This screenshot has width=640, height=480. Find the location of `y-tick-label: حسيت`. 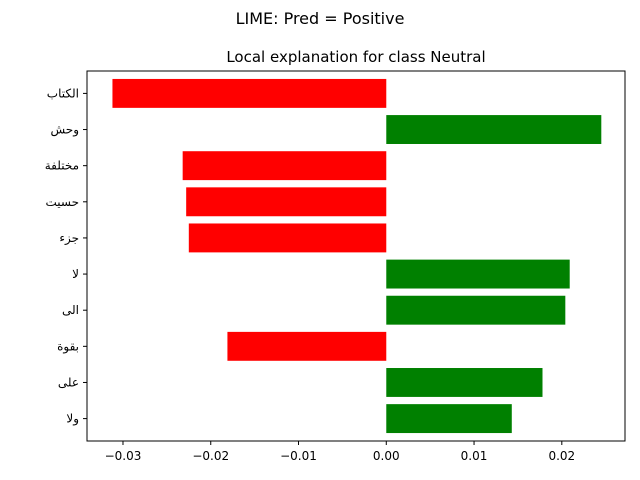

y-tick-label: حسيت is located at coordinates (62, 202).